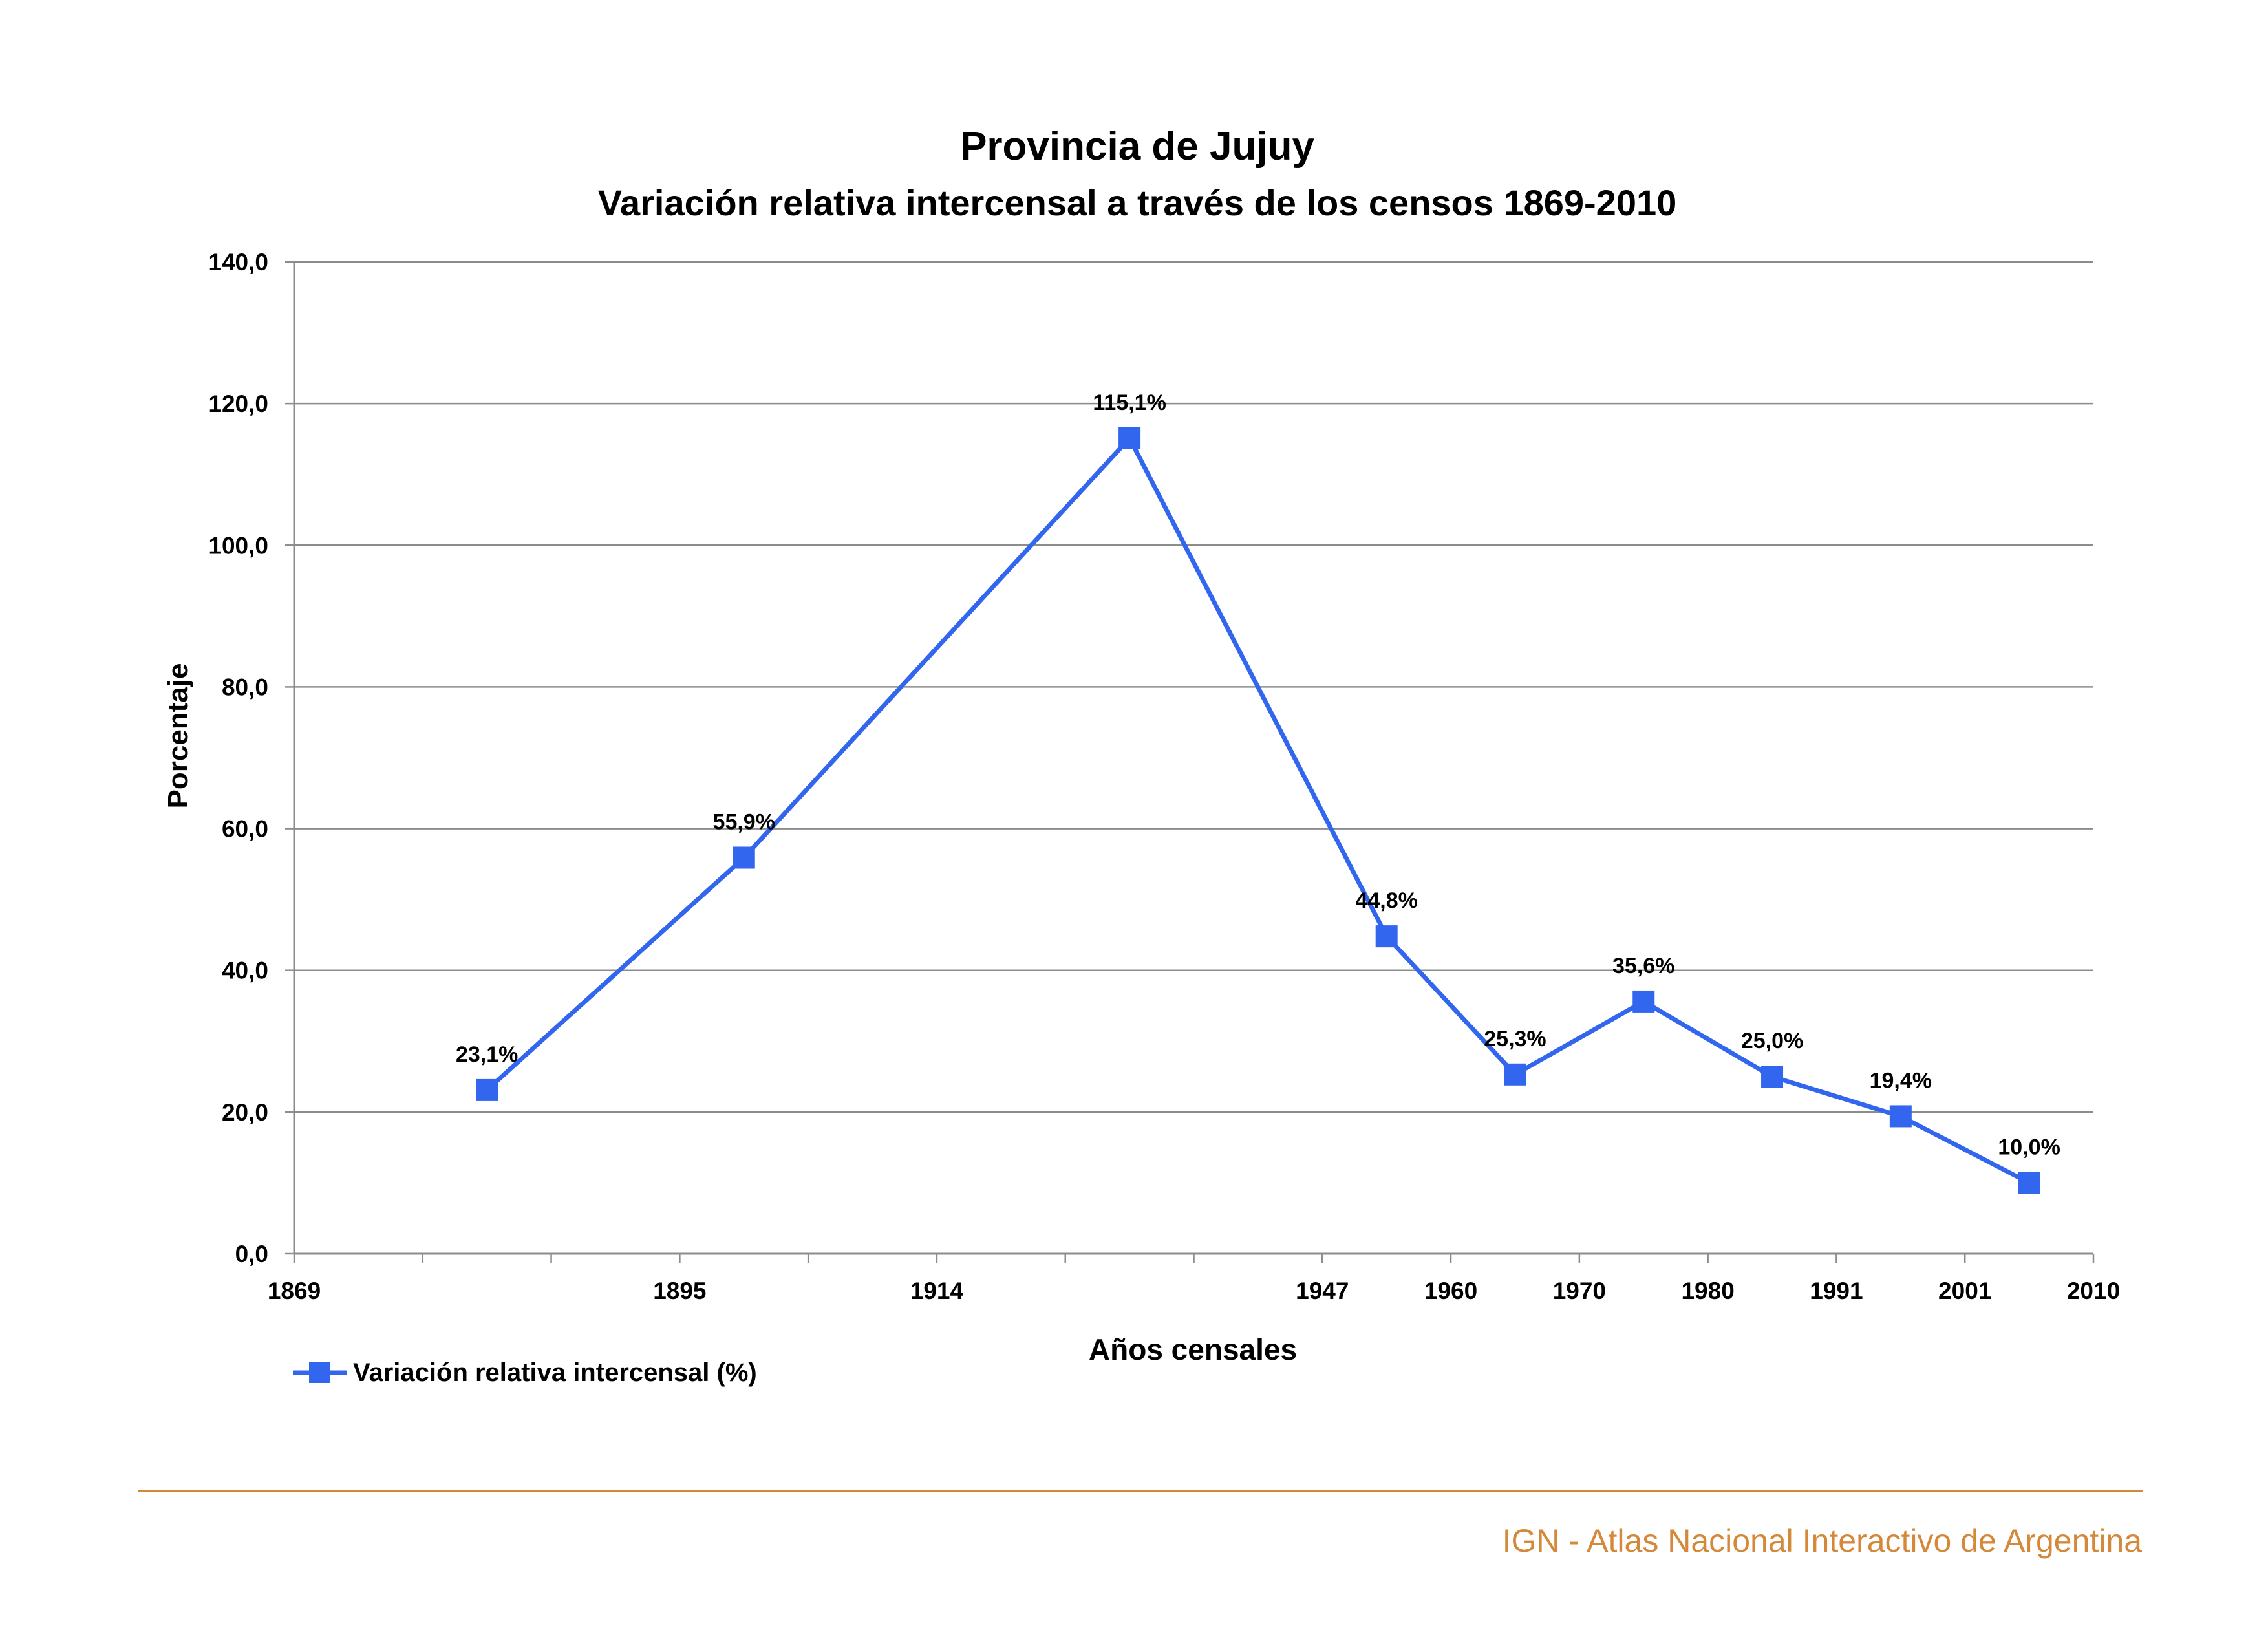 The height and width of the screenshot is (1652, 2268). Describe the element at coordinates (319, 1372) in the screenshot. I see `legend-marker` at that location.